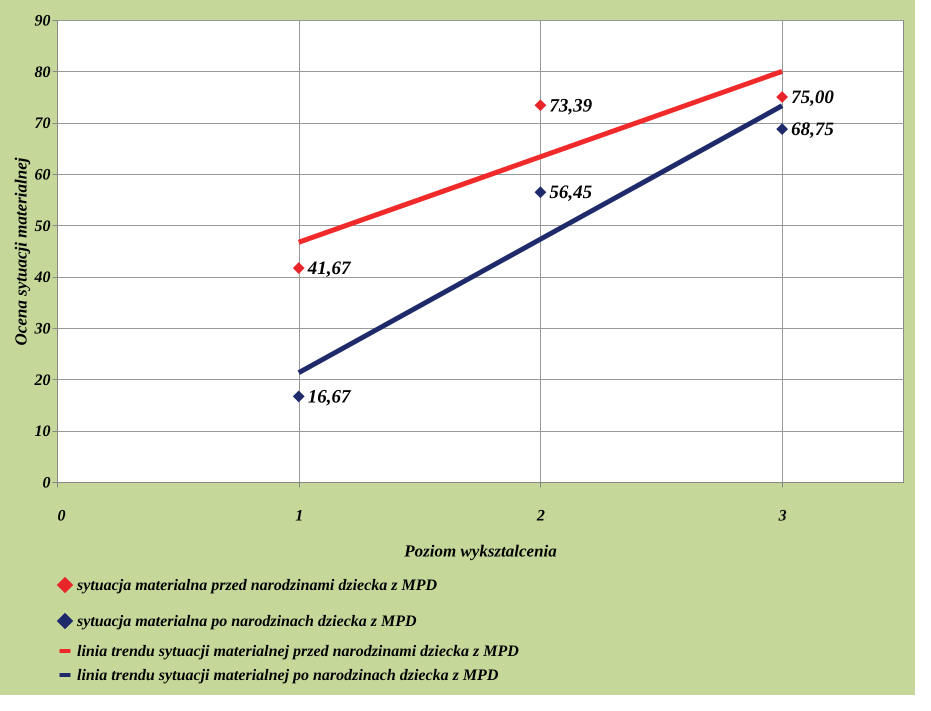  I want to click on x-tick-label: 3, so click(782, 516).